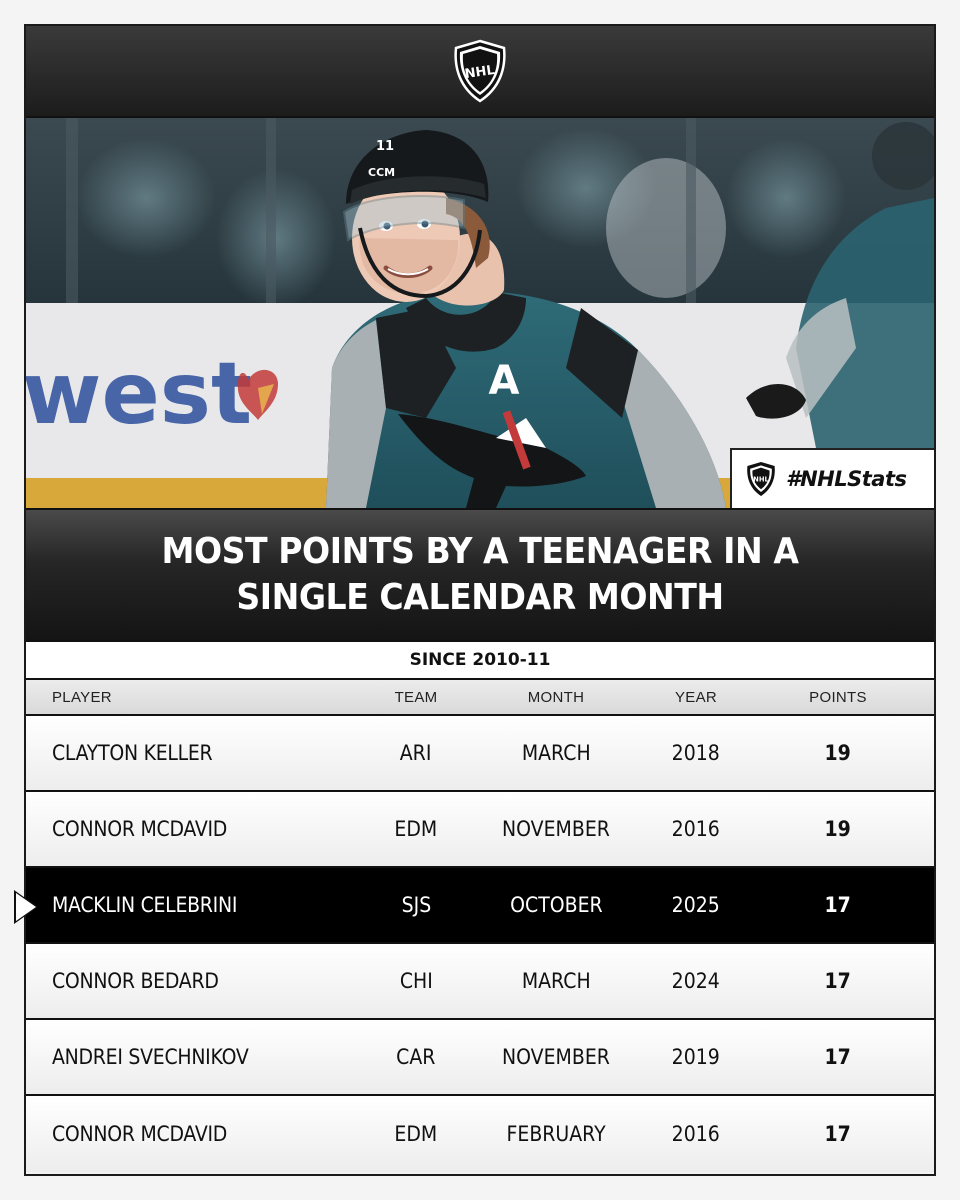  What do you see at coordinates (416, 1057) in the screenshot?
I see `team-code: CAR` at bounding box center [416, 1057].